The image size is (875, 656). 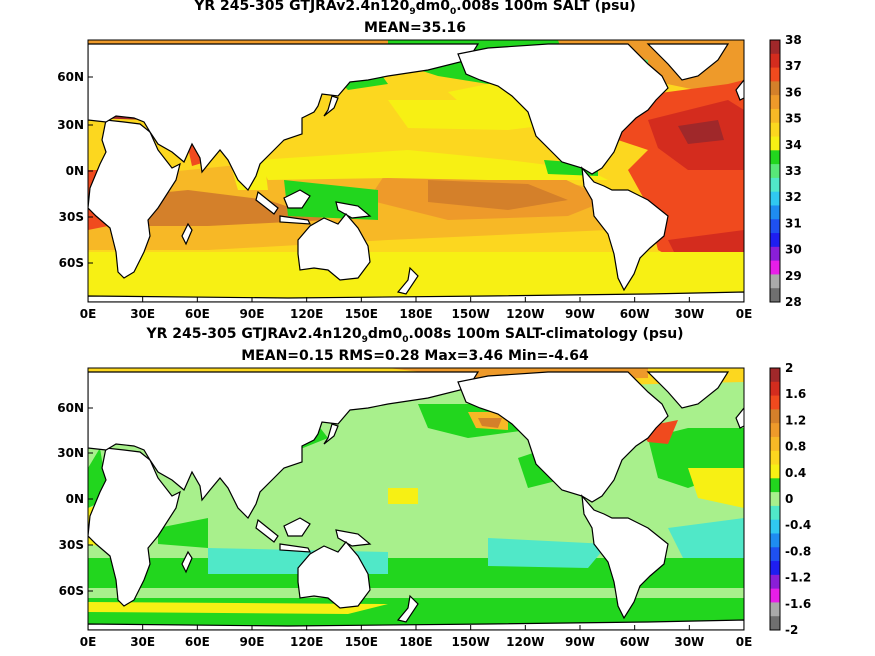 I want to click on top-lat-label: 60N, so click(x=70, y=77).